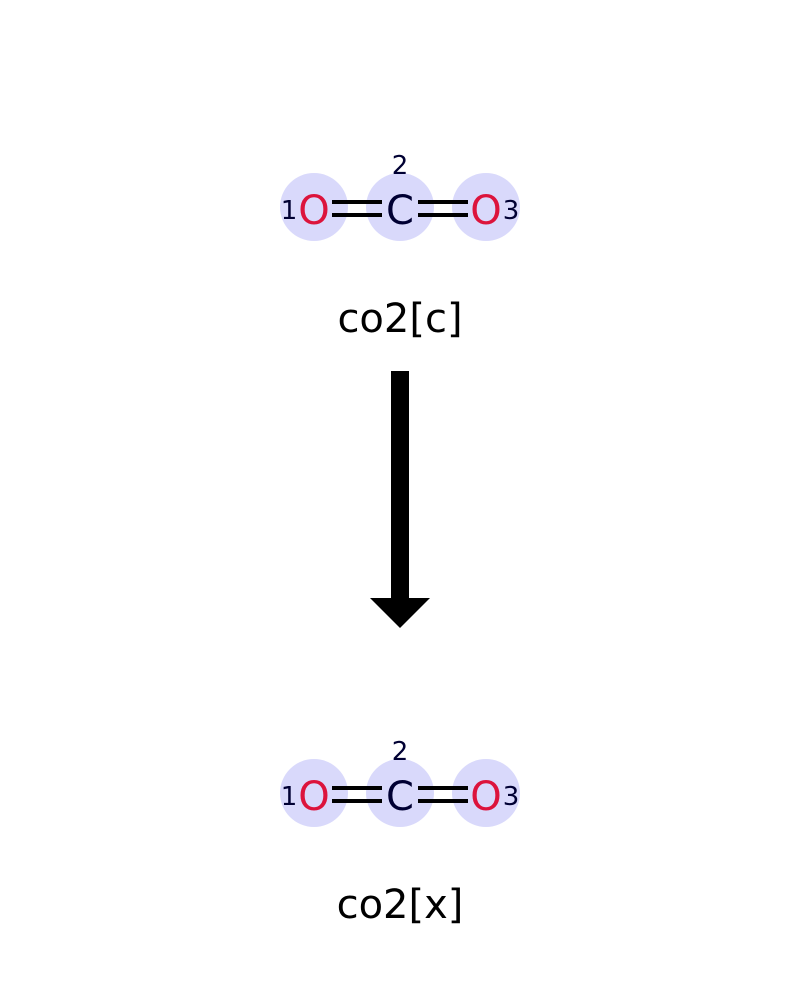  What do you see at coordinates (400, 211) in the screenshot?
I see `reactant-atom-2-symbol: C` at bounding box center [400, 211].